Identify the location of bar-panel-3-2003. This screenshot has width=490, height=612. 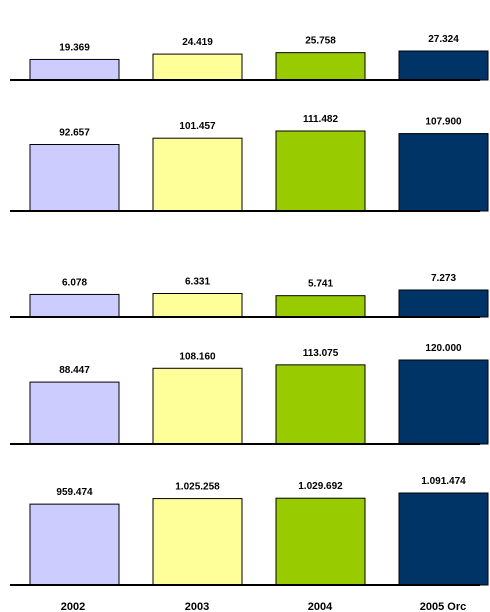
(197, 305).